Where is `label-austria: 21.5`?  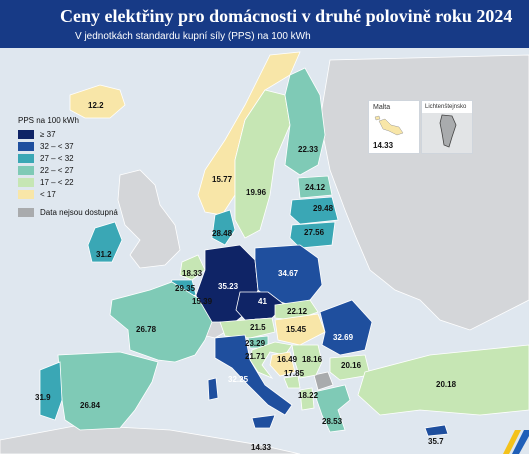 label-austria: 21.5 is located at coordinates (258, 327).